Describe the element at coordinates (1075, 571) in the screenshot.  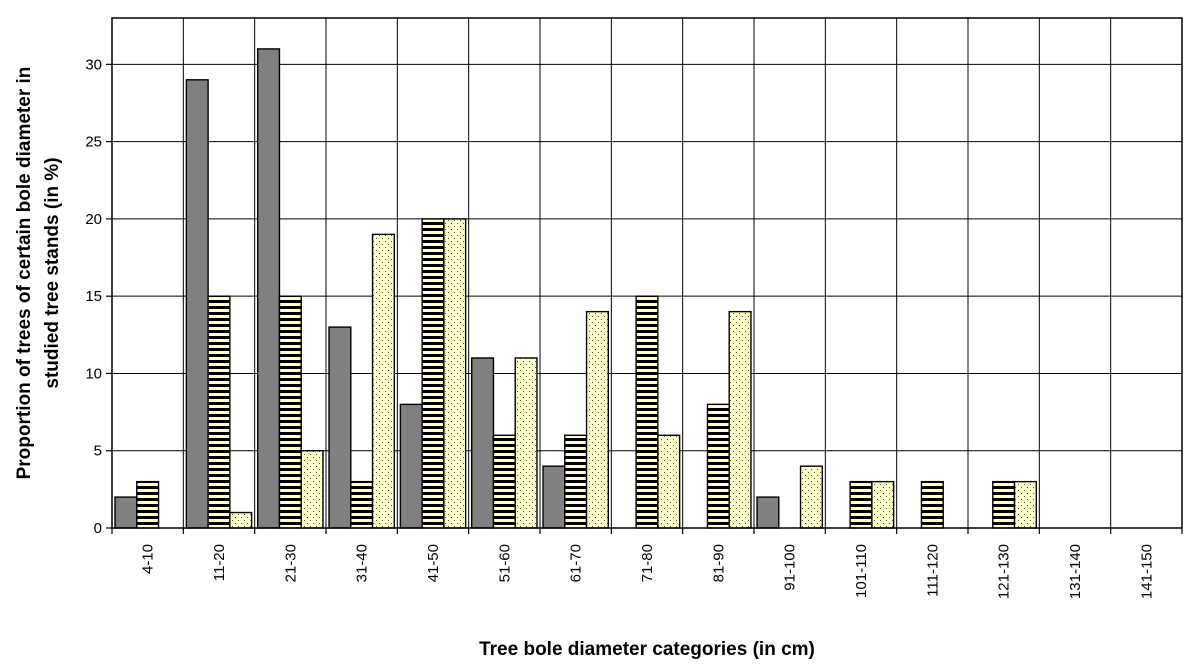
I see `x-tick-label-131-140: 131-140` at that location.